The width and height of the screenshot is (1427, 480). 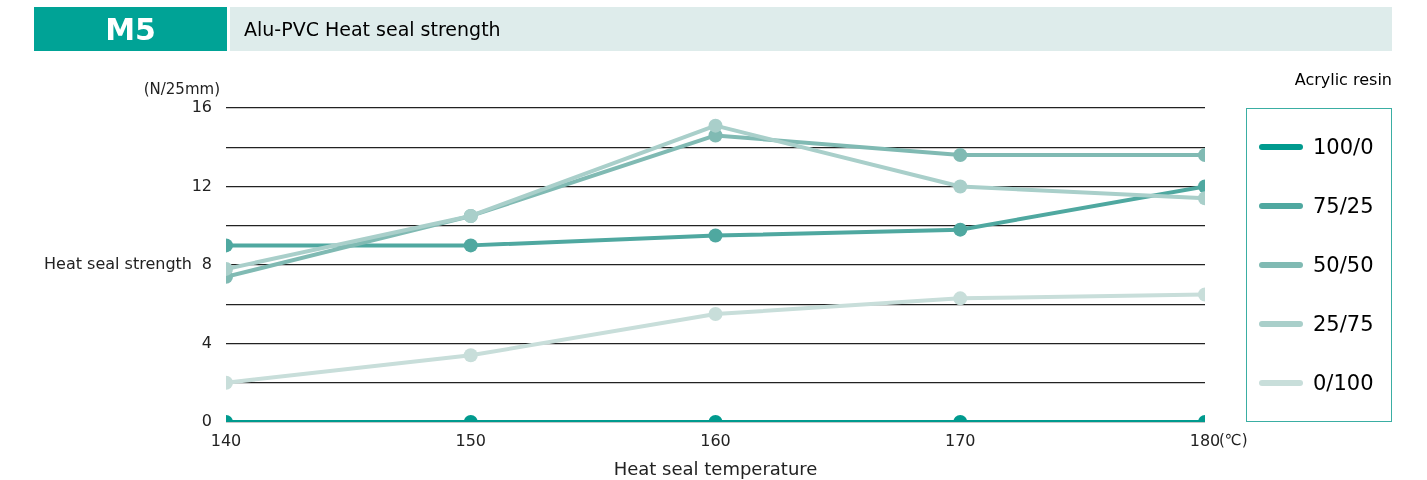 What do you see at coordinates (181, 89) in the screenshot?
I see `text: (N/25mm)` at bounding box center [181, 89].